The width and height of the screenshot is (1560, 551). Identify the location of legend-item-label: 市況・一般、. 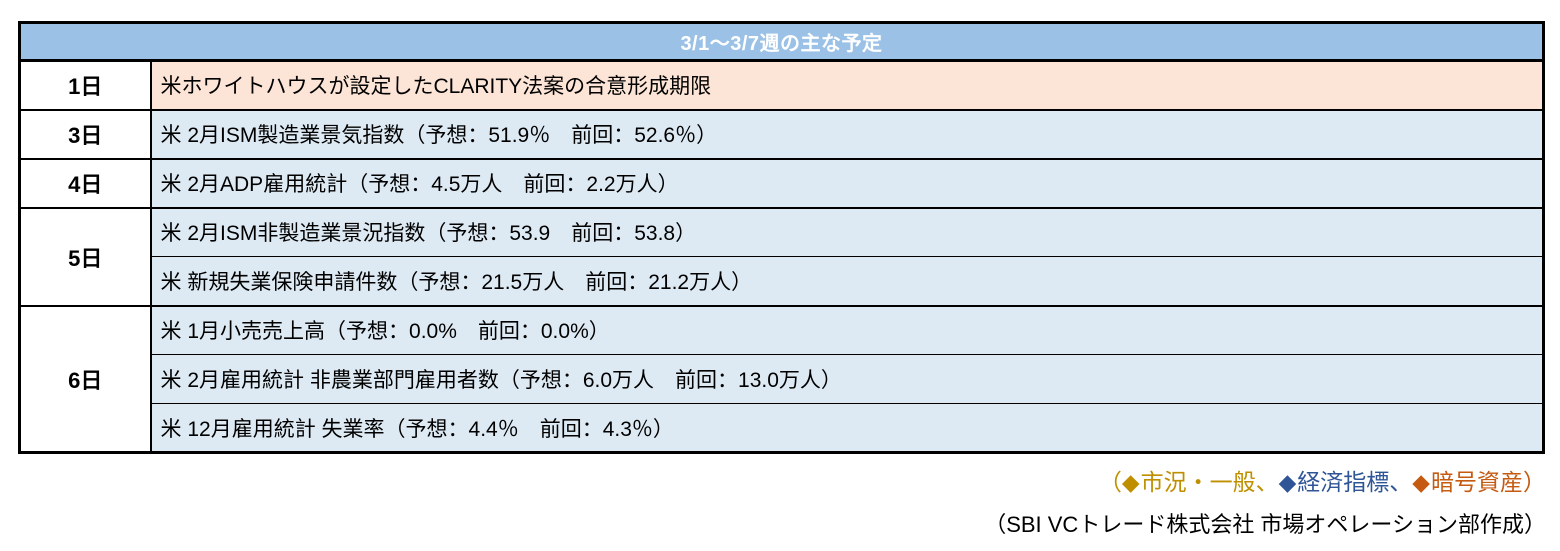
(1209, 482).